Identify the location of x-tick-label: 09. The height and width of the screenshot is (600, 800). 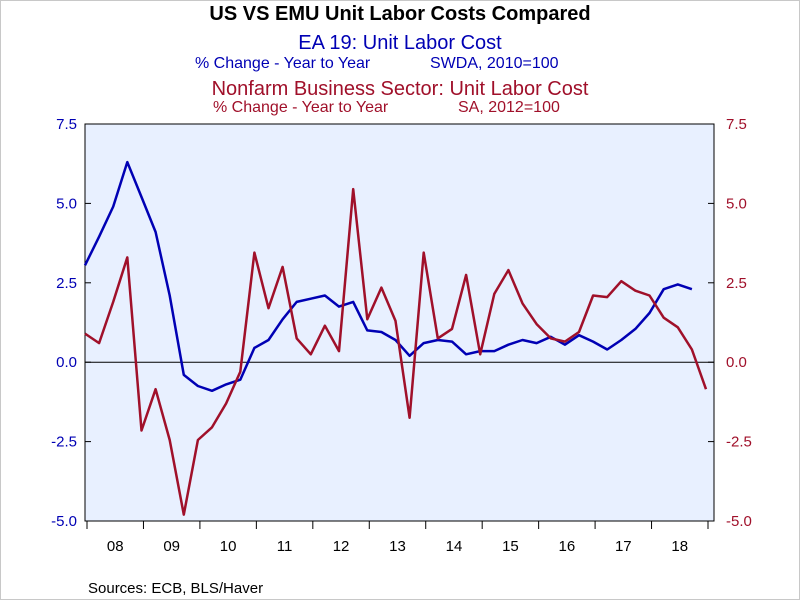
(171, 546).